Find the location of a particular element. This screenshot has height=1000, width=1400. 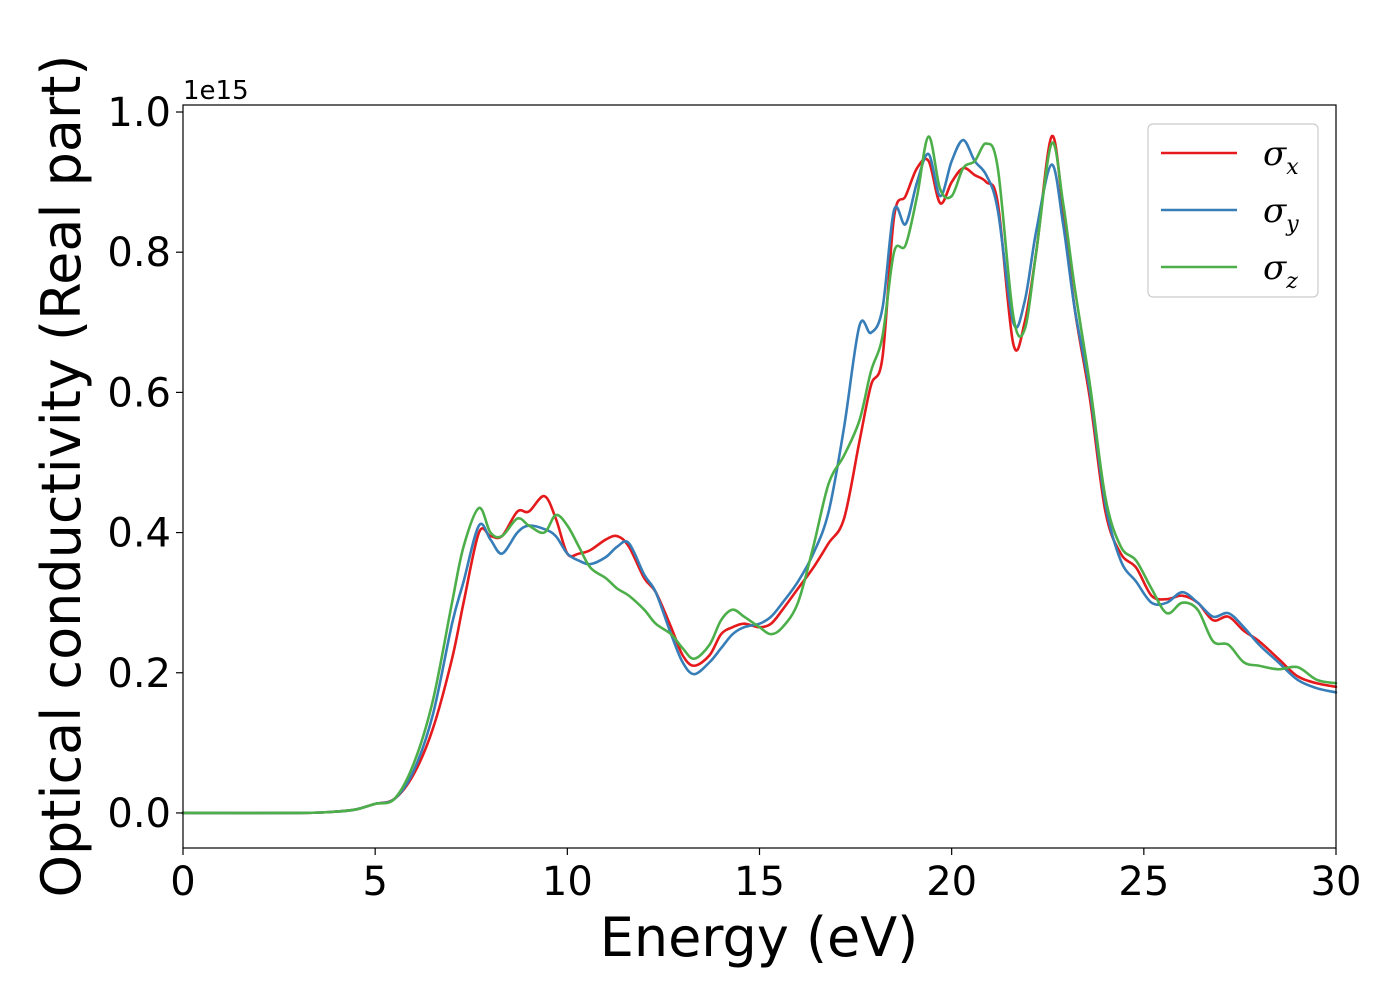

y-tick-label: 1.0 is located at coordinates (139, 113).